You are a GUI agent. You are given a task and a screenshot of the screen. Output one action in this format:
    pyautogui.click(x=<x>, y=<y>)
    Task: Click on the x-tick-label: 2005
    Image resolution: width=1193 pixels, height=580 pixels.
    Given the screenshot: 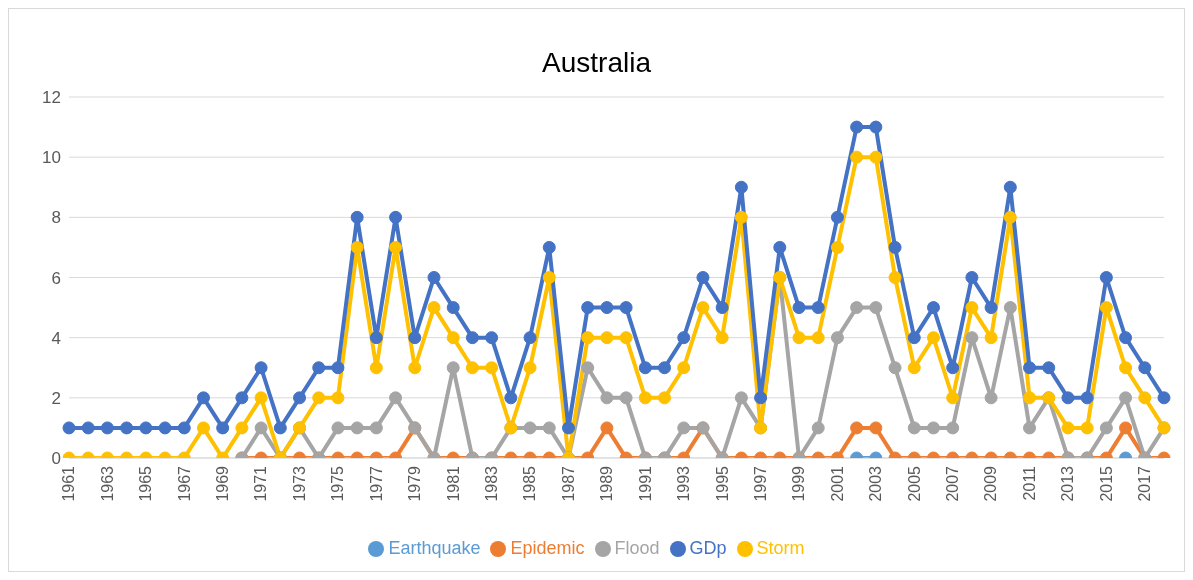 What is the action you would take?
    pyautogui.click(x=914, y=483)
    